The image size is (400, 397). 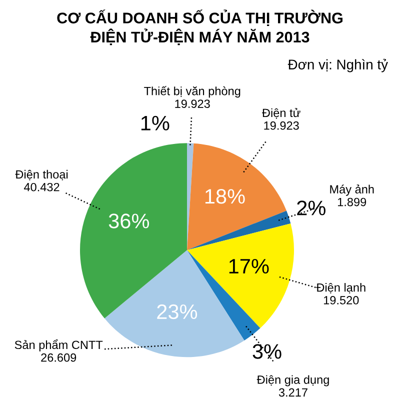 I want to click on chart-subtitle: Đơn vị: Nghìn tỷ, so click(x=338, y=65).